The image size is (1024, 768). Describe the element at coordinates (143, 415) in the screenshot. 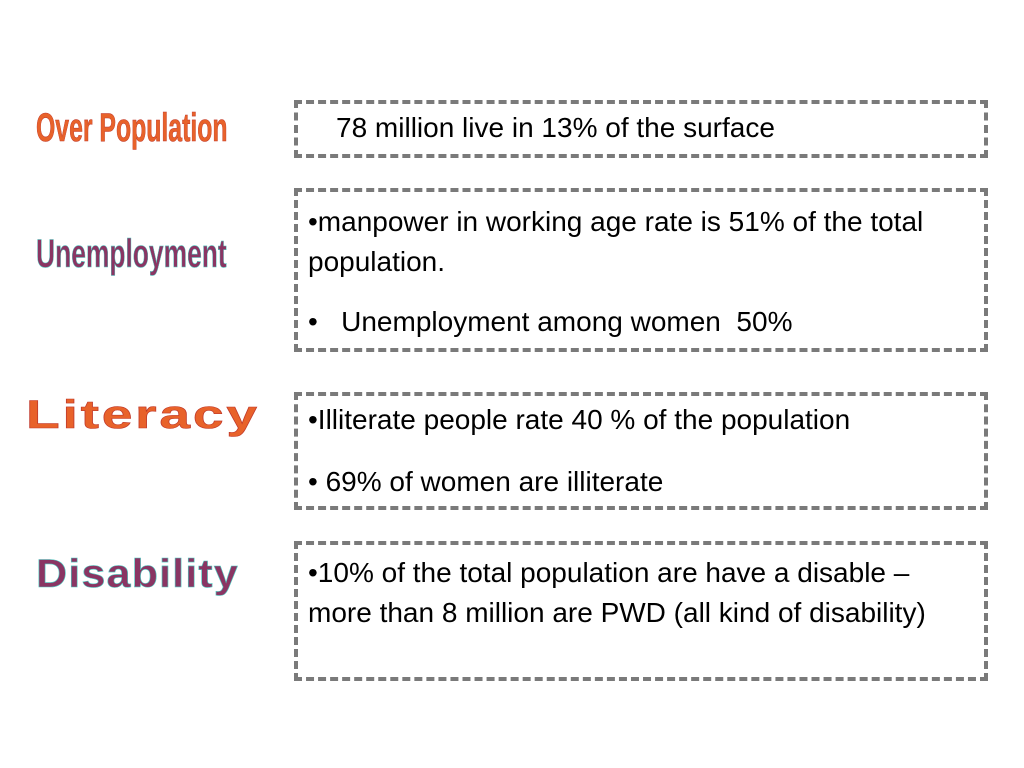

I see `label-literacy: Literacy` at that location.